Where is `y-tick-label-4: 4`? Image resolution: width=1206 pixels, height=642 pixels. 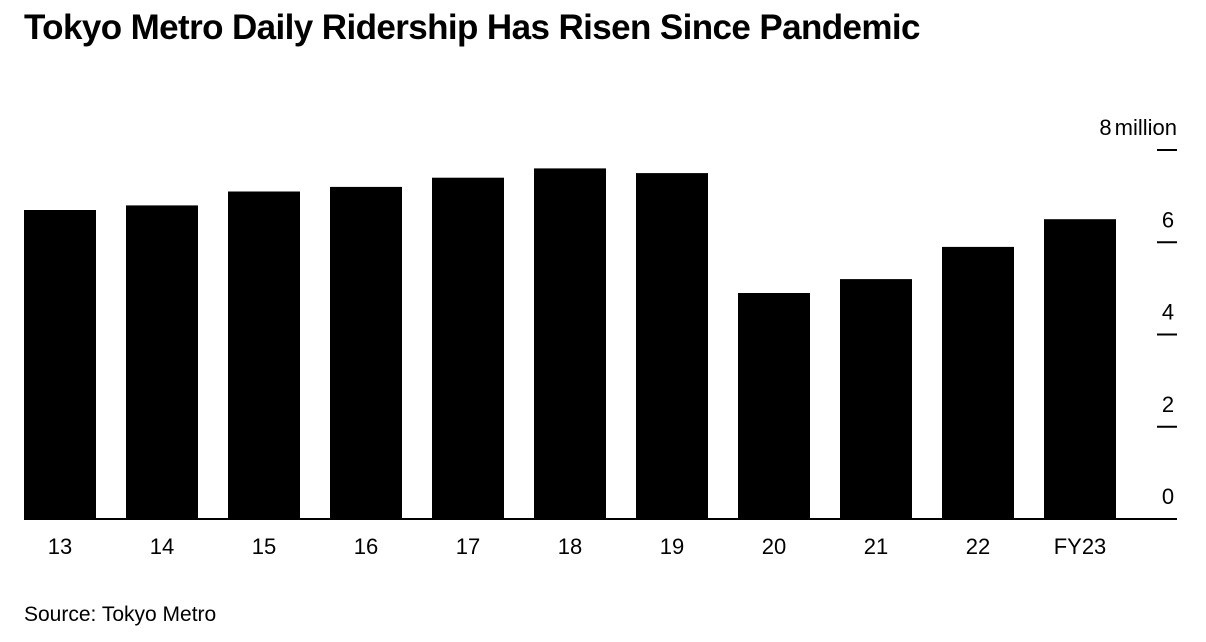 y-tick-label-4: 4 is located at coordinates (1168, 312).